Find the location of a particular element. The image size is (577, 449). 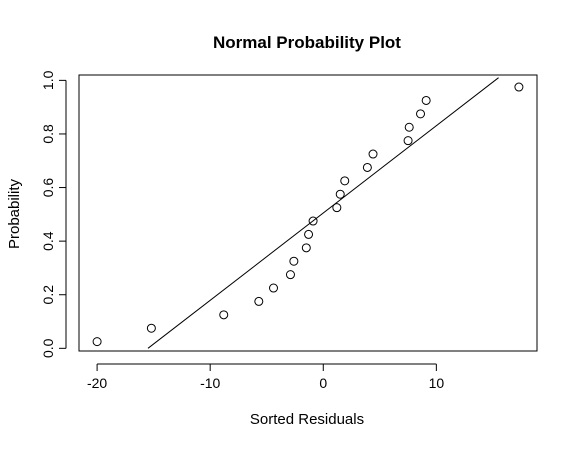

y-tick-label: 0.6 is located at coordinates (48, 188).